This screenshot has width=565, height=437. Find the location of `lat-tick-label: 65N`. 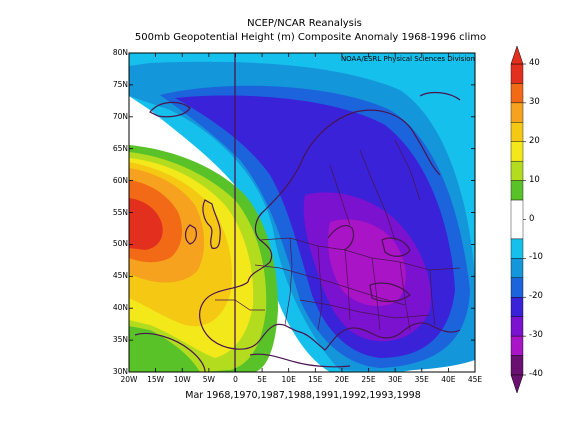

lat-tick-label: 65N is located at coordinates (120, 148).